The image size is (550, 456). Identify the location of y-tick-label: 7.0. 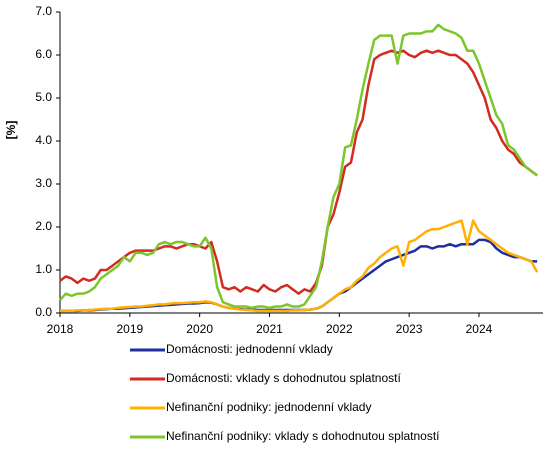
(43, 11).